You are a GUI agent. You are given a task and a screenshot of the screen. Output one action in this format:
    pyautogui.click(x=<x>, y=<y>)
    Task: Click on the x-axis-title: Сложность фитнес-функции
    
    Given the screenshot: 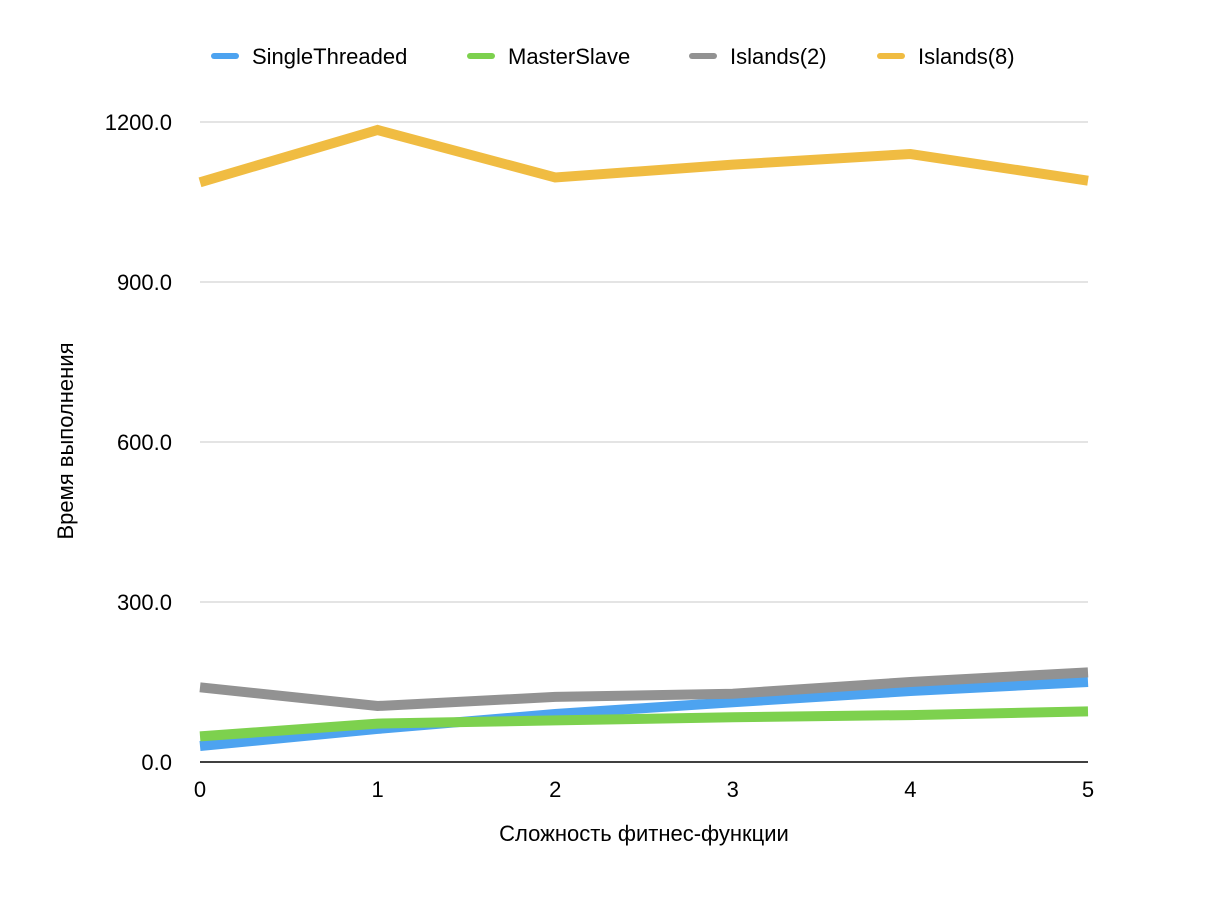 What is the action you would take?
    pyautogui.click(x=644, y=833)
    